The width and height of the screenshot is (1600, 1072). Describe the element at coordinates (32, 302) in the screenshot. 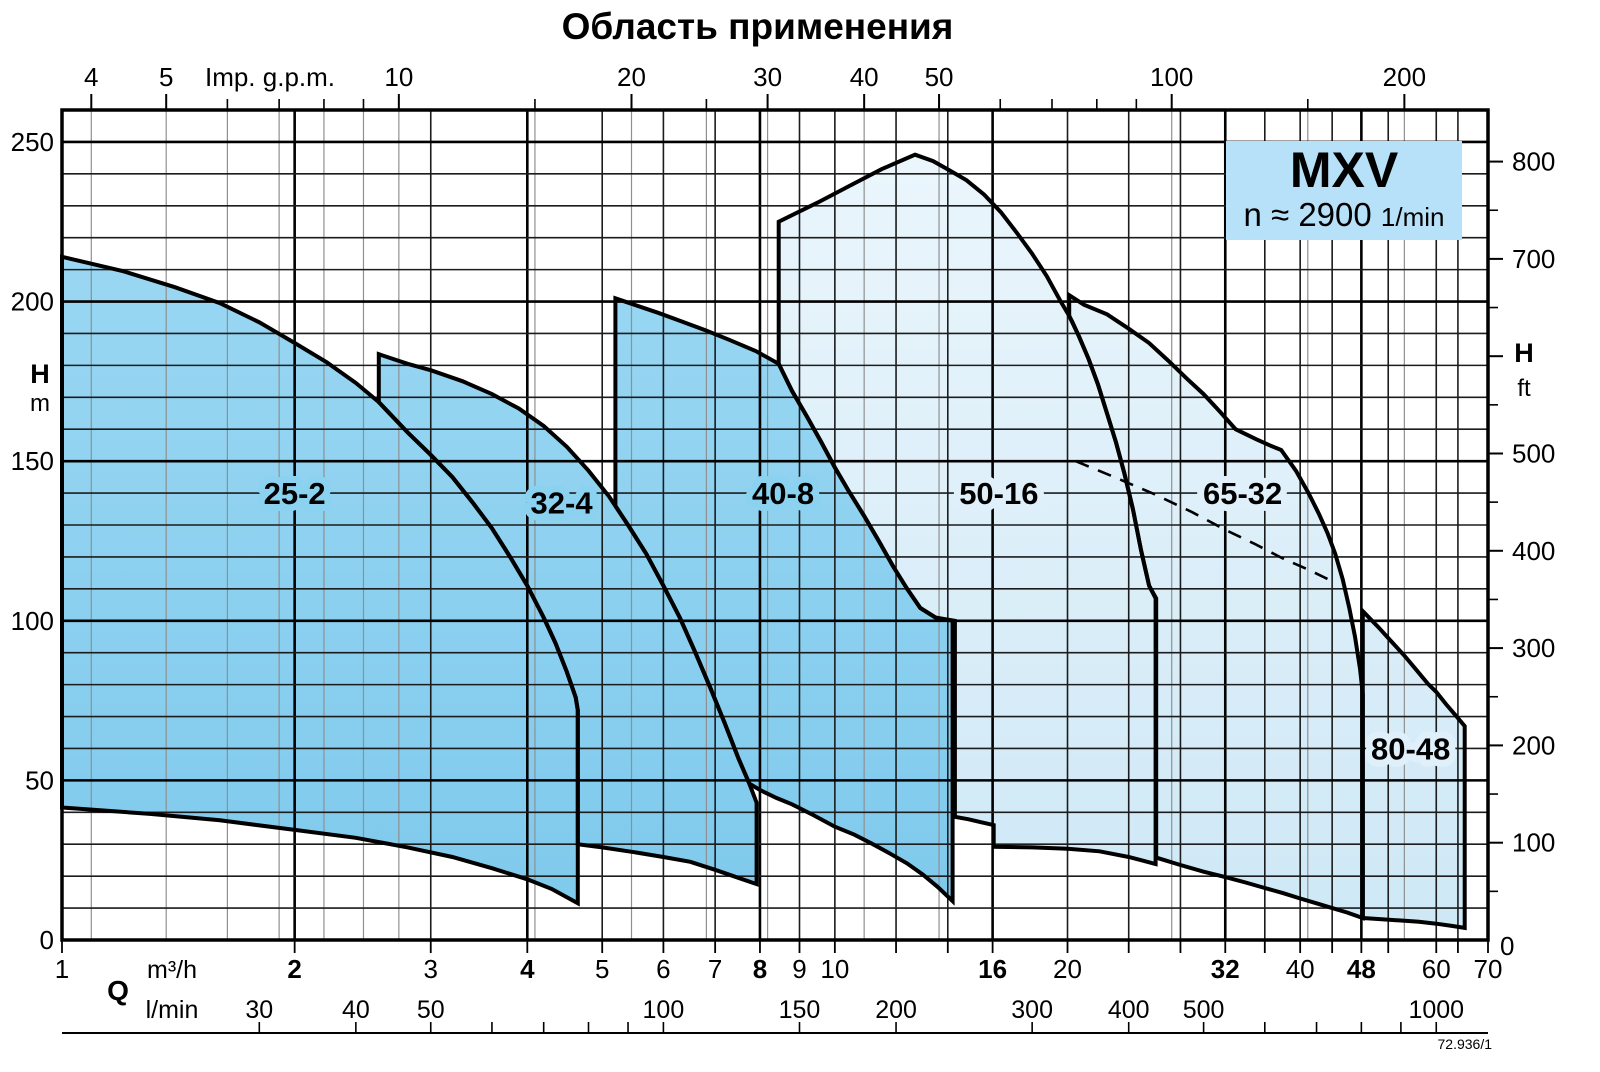

I see `tick-label-left-m: 200` at that location.